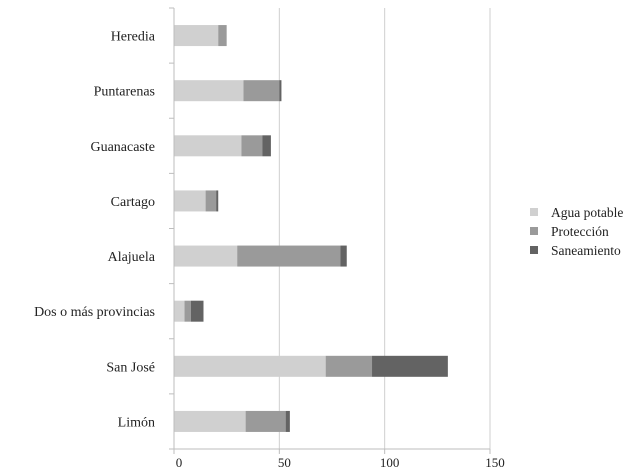  I want to click on category-label: Guanacaste, so click(122, 147).